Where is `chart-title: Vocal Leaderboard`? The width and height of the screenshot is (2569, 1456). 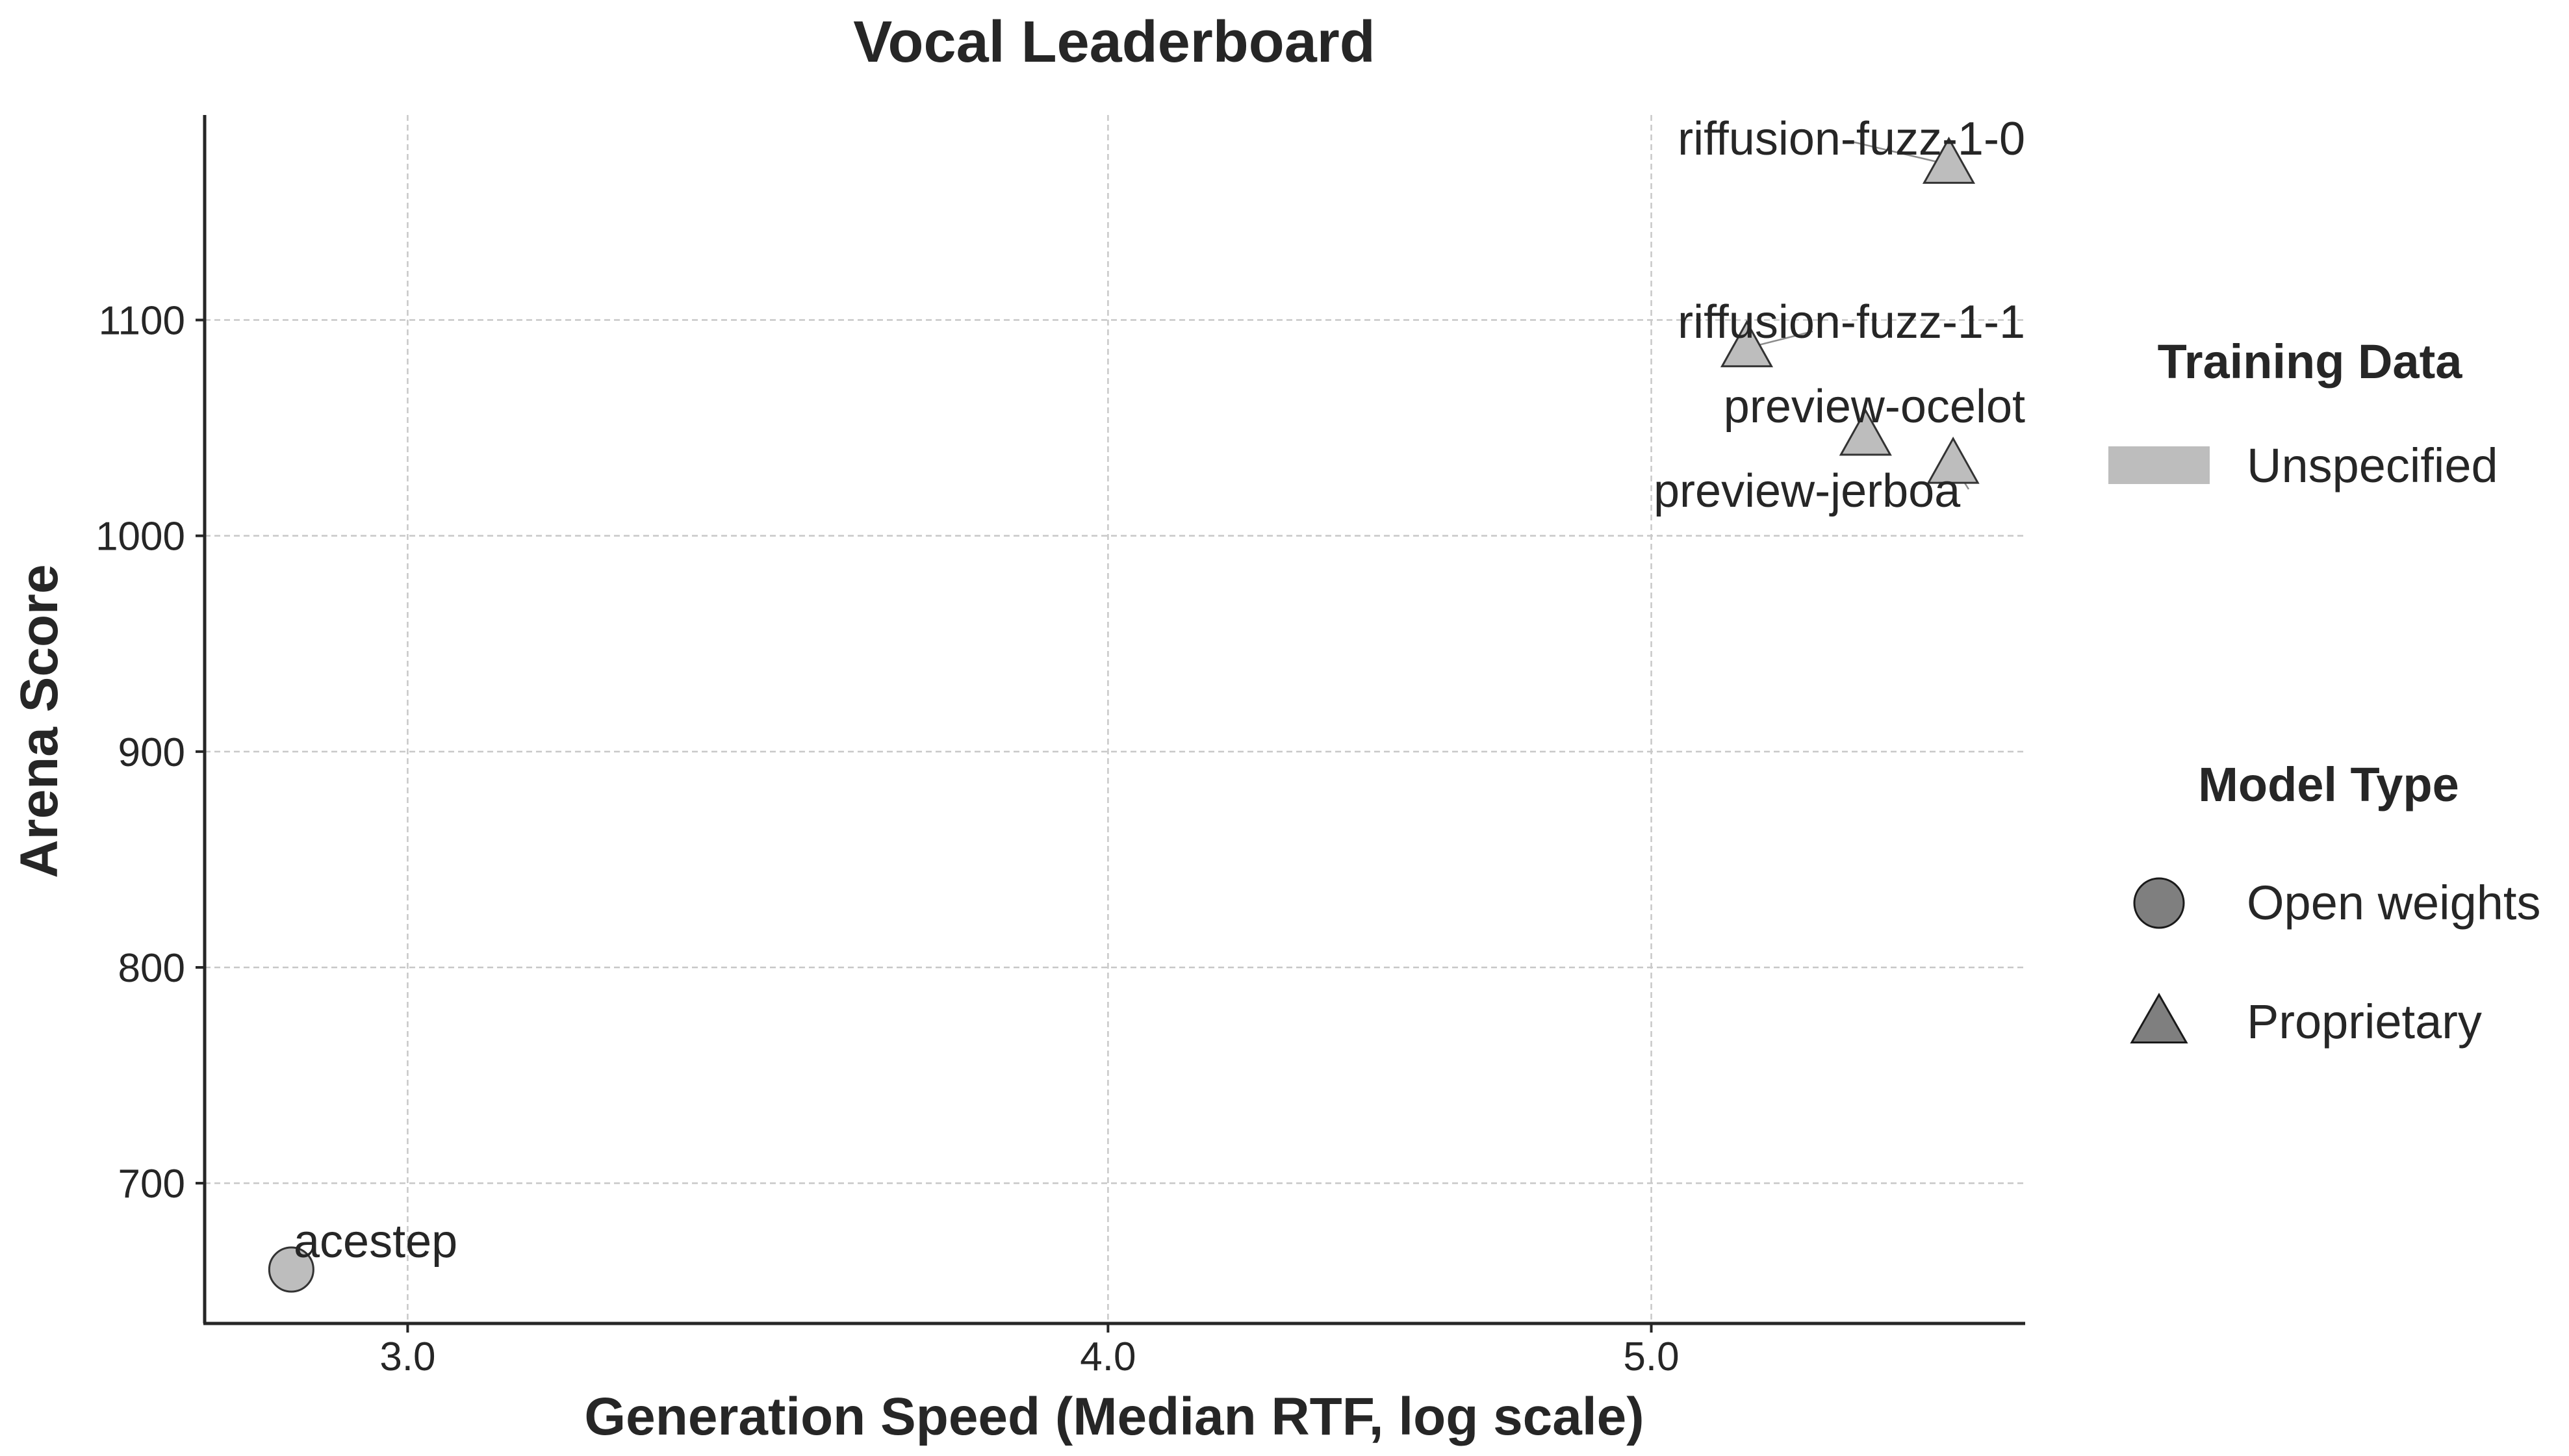 chart-title: Vocal Leaderboard is located at coordinates (1114, 43).